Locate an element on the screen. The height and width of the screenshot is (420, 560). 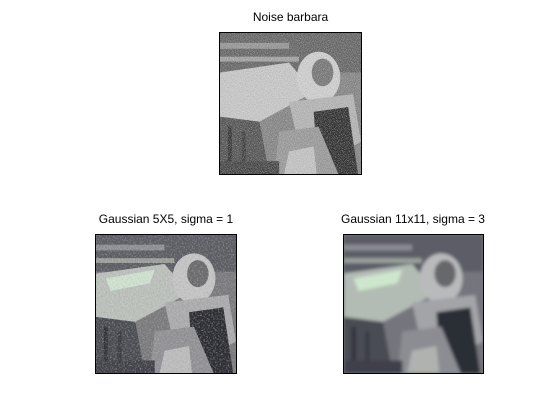
gaussian-5x5-title: Gaussian 5X5, sigma = 1 is located at coordinates (166, 219).